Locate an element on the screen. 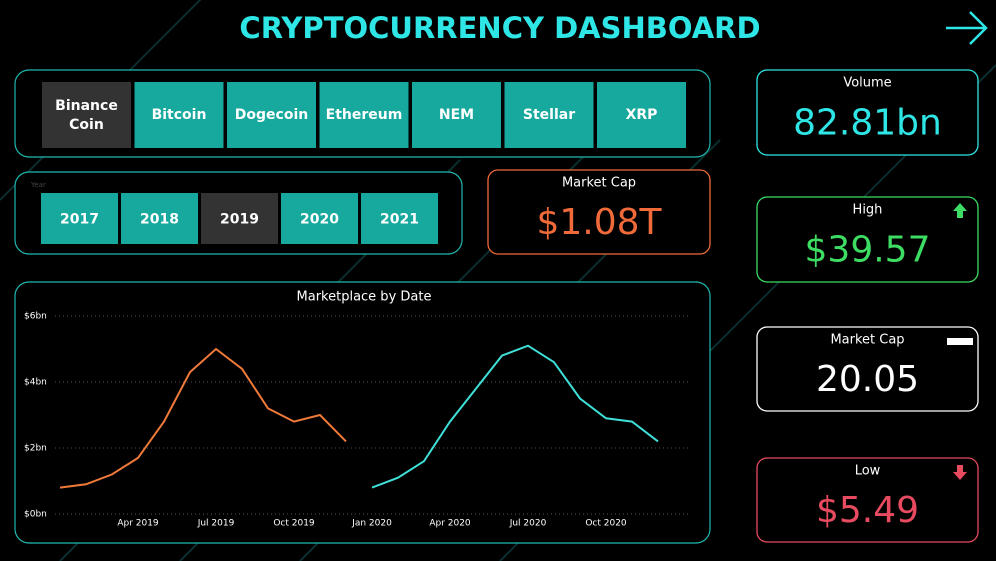 This screenshot has width=996, height=561. x-tick-label: Oct 2019 is located at coordinates (294, 524).